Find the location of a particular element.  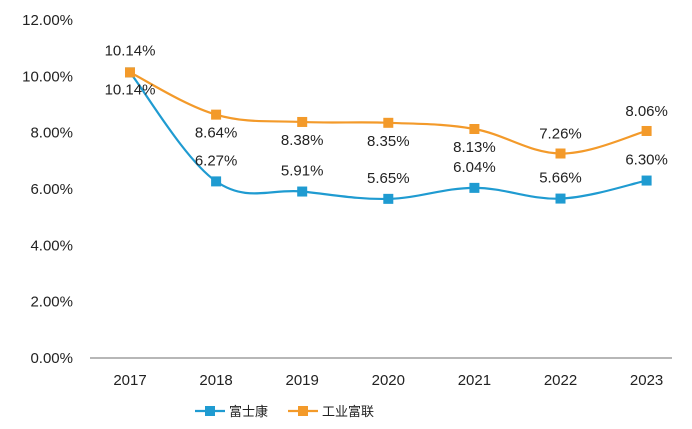

data-label: 5.91% is located at coordinates (302, 171).